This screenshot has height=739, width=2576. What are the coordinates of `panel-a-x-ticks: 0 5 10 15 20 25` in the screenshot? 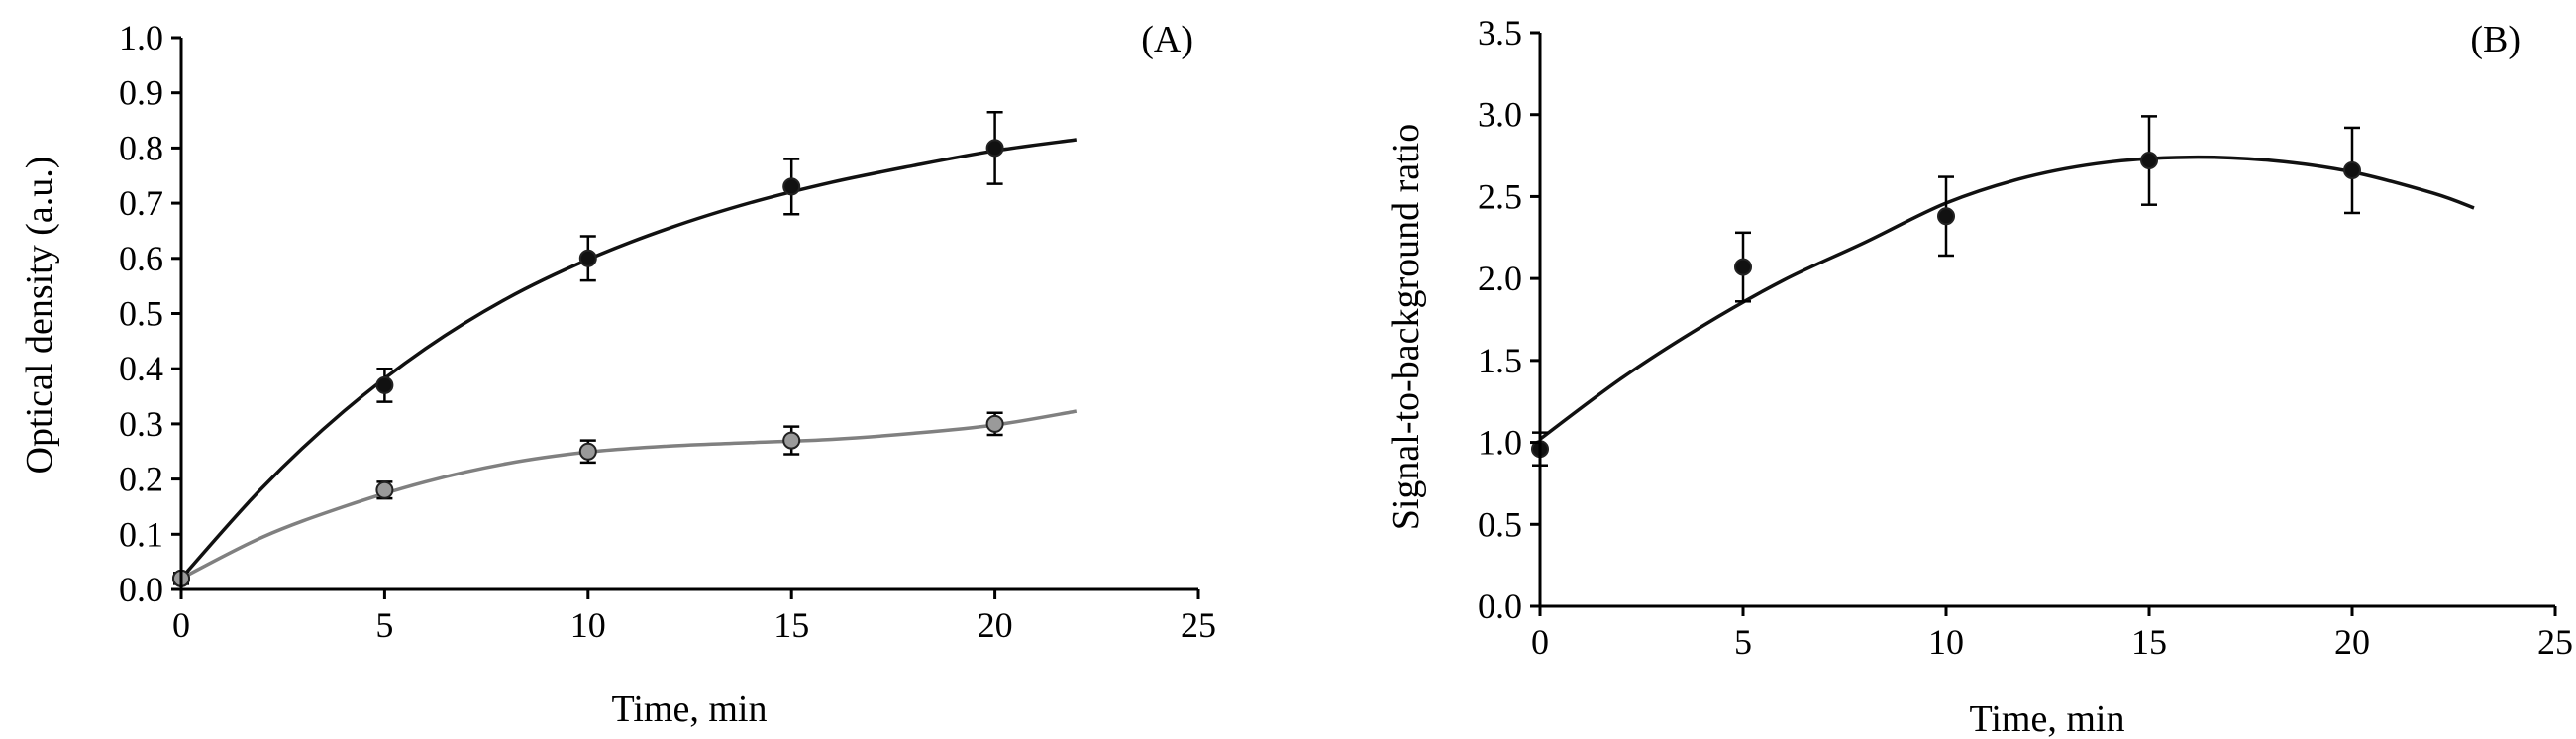 It's located at (694, 617).